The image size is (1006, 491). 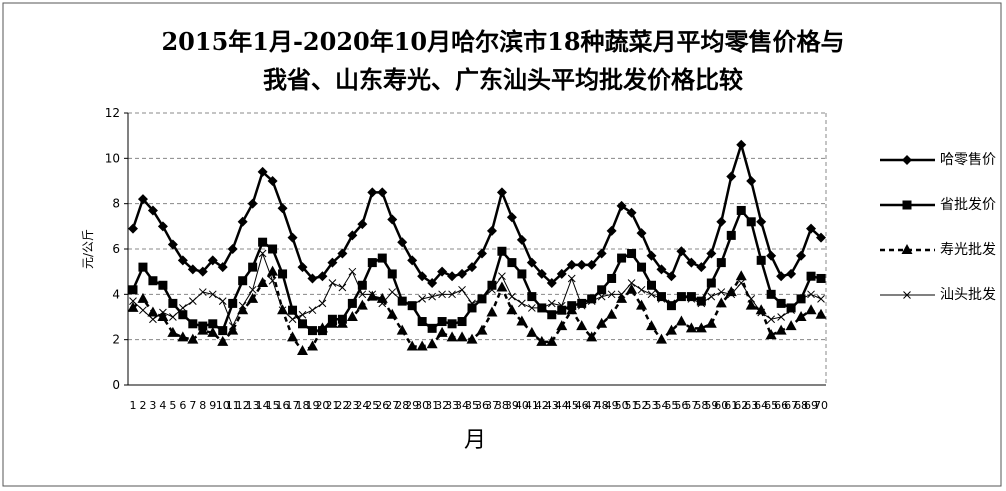 I want to click on x-tick-label: 20, so click(x=322, y=405).